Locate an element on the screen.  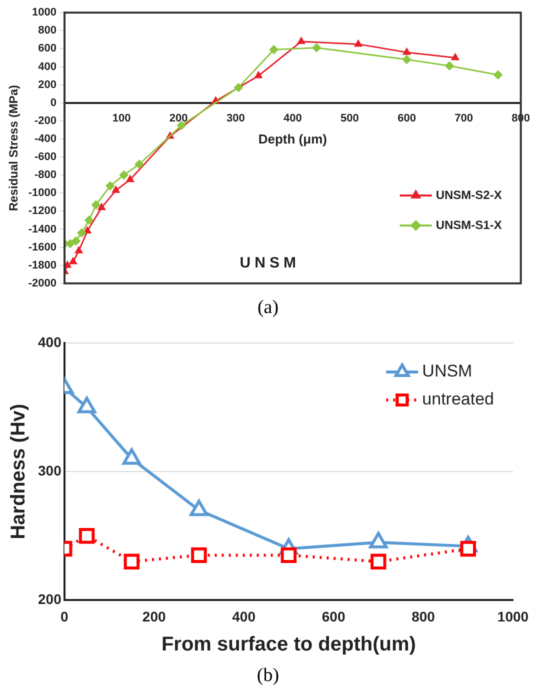
legend-label: untreated is located at coordinates (458, 399).